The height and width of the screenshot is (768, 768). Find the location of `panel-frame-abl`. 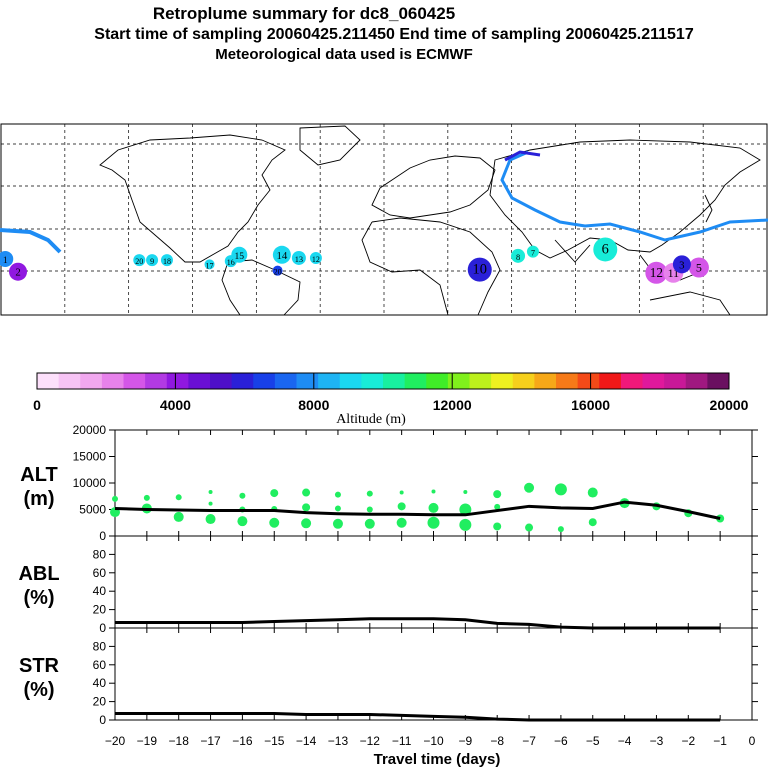

panel-frame-abl is located at coordinates (433, 582).